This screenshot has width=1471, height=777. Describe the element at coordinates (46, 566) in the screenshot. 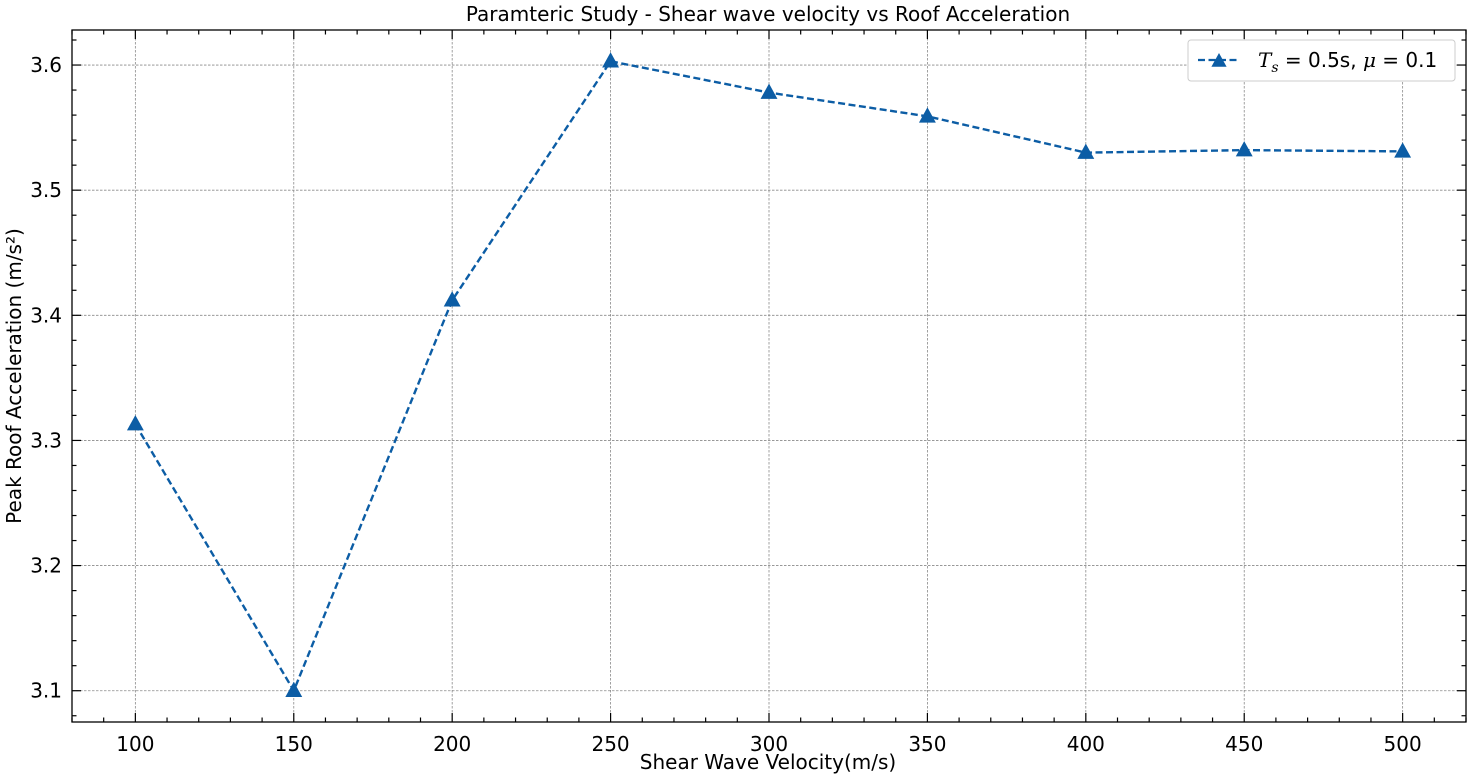

I see `y-tick-label: 3.2` at that location.